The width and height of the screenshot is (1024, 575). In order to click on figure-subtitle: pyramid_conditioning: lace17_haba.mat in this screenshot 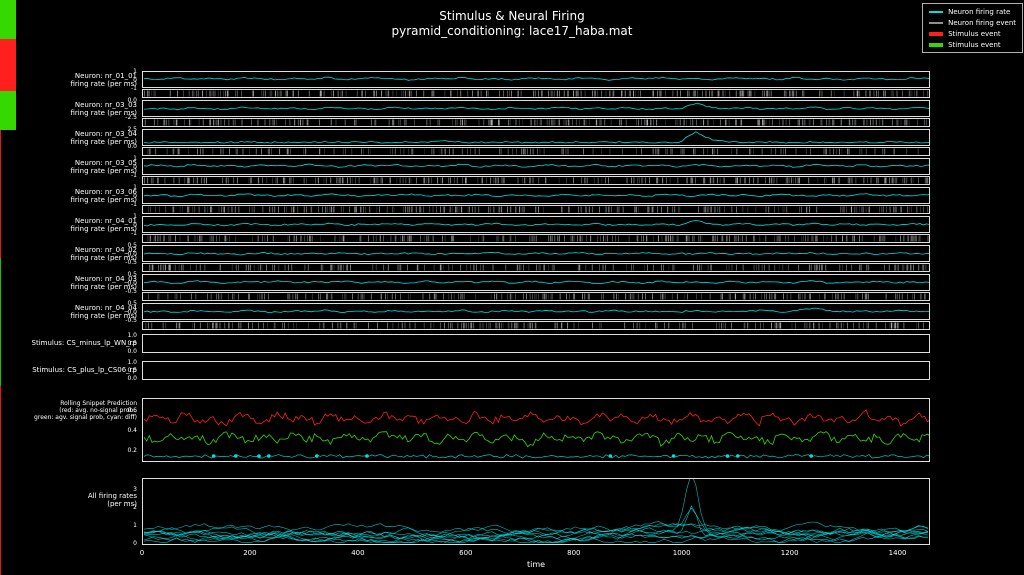, I will do `click(512, 31)`.